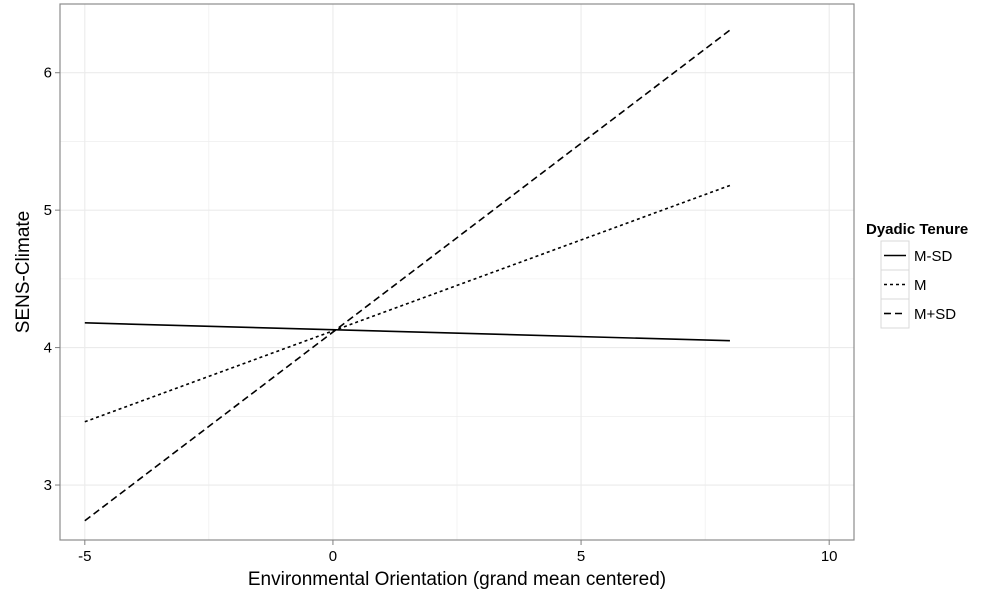 Image resolution: width=1008 pixels, height=590 pixels. Describe the element at coordinates (48, 485) in the screenshot. I see `y-tick-label: 3` at that location.